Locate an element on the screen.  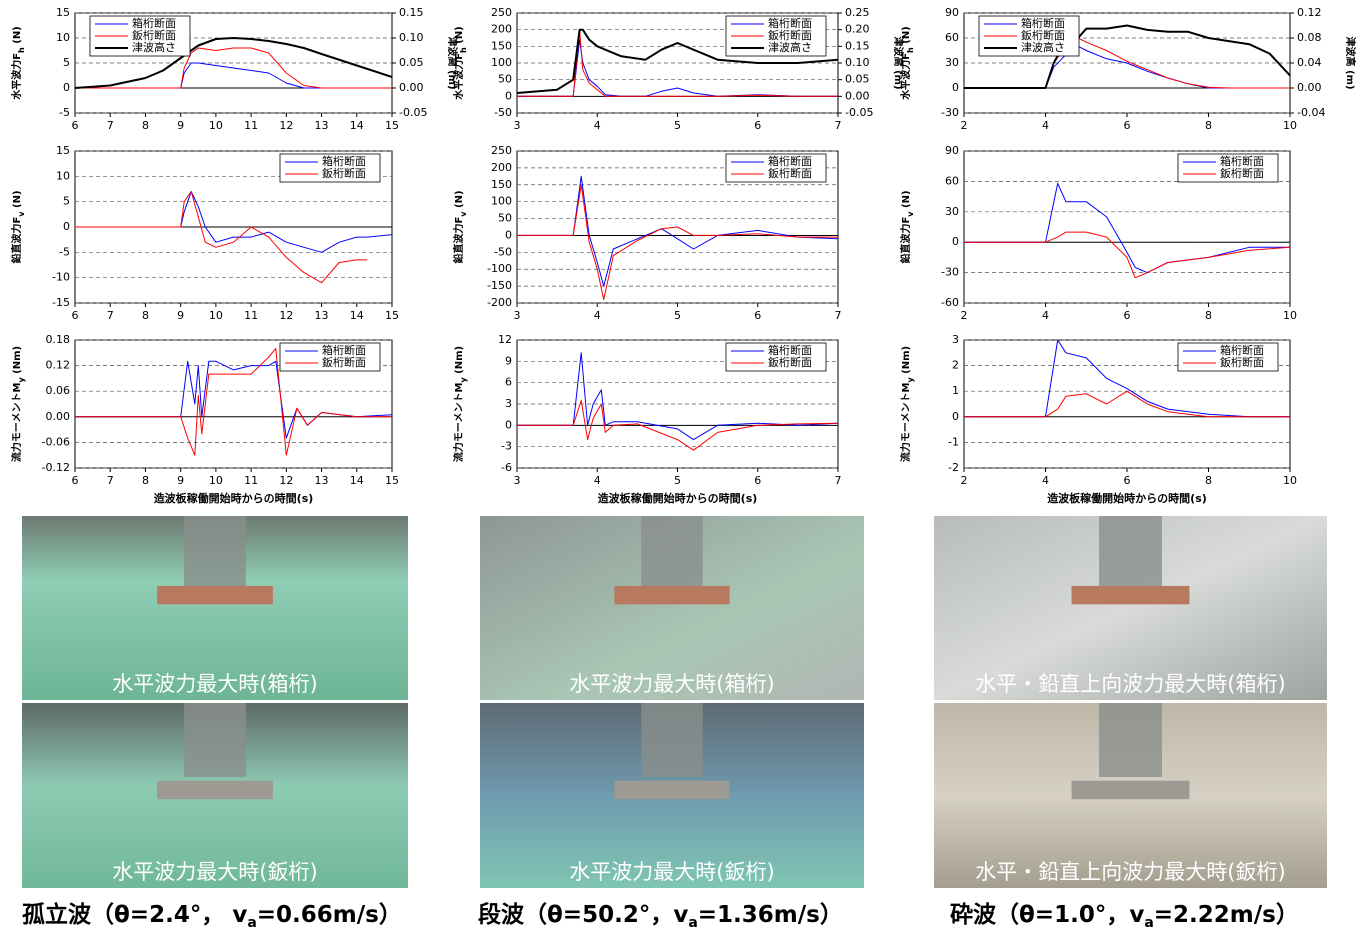
y-tick-label: 0.12 is located at coordinates (58, 365).